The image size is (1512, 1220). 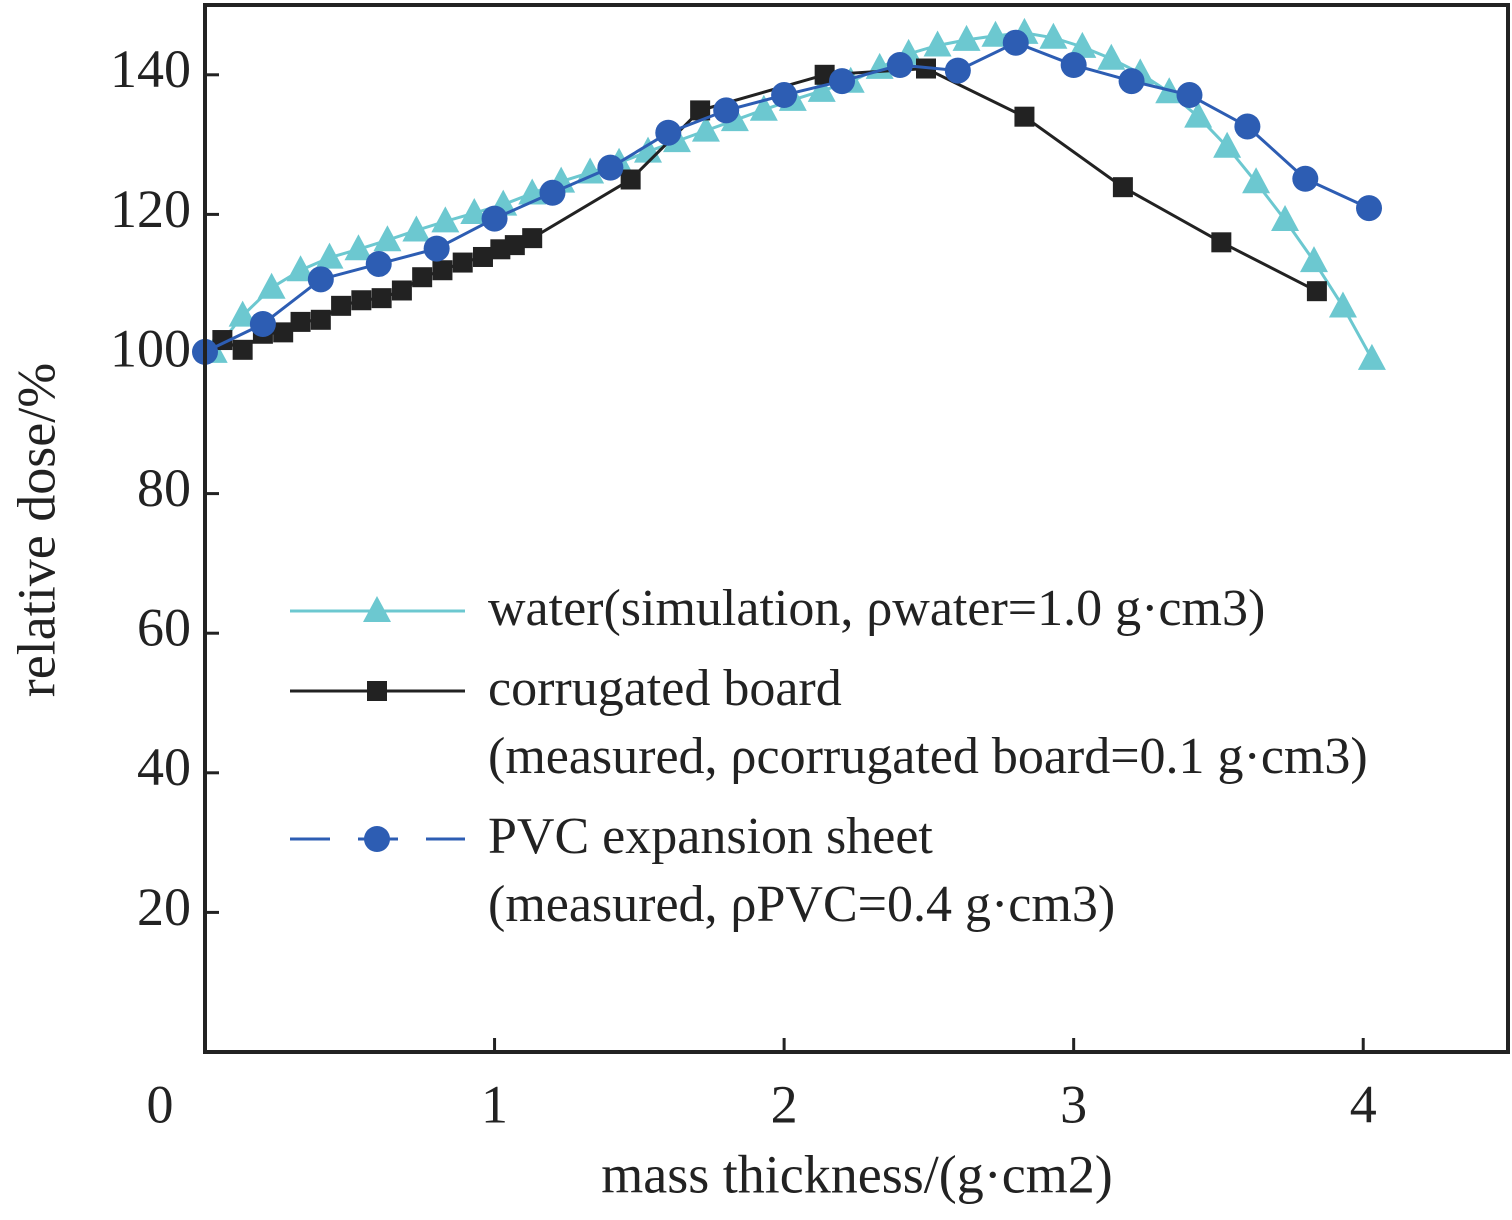 I want to click on y-axis-label: relative dose/%, so click(x=36, y=530).